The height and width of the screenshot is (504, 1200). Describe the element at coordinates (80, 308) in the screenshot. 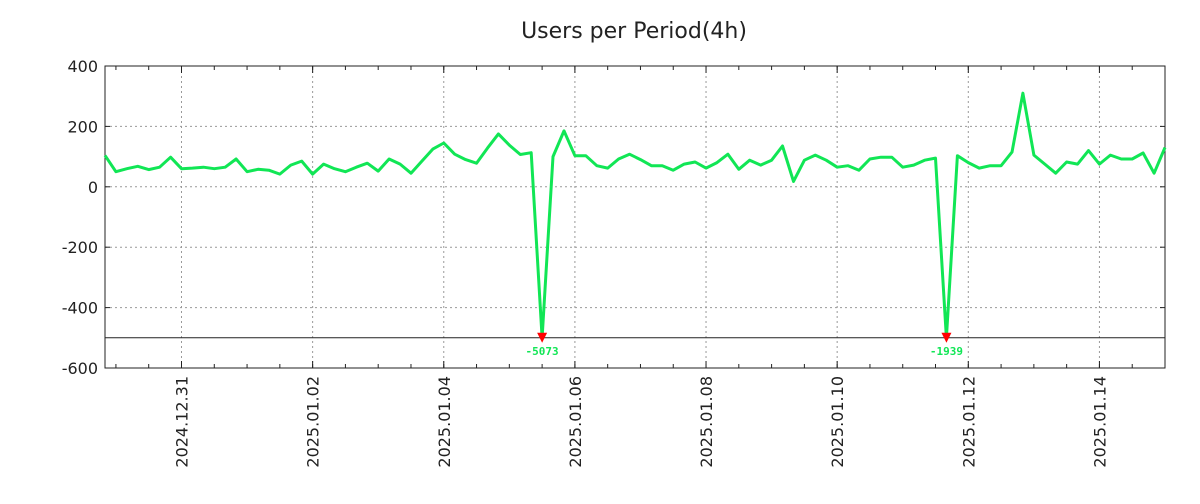

I see `y-tick-label: -400` at that location.